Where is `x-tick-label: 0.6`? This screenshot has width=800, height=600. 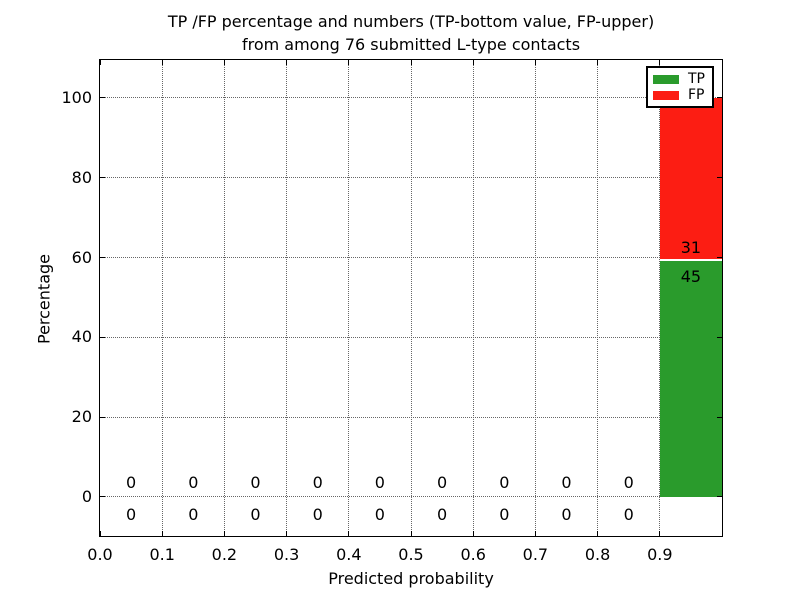 x-tick-label: 0.6 is located at coordinates (473, 554).